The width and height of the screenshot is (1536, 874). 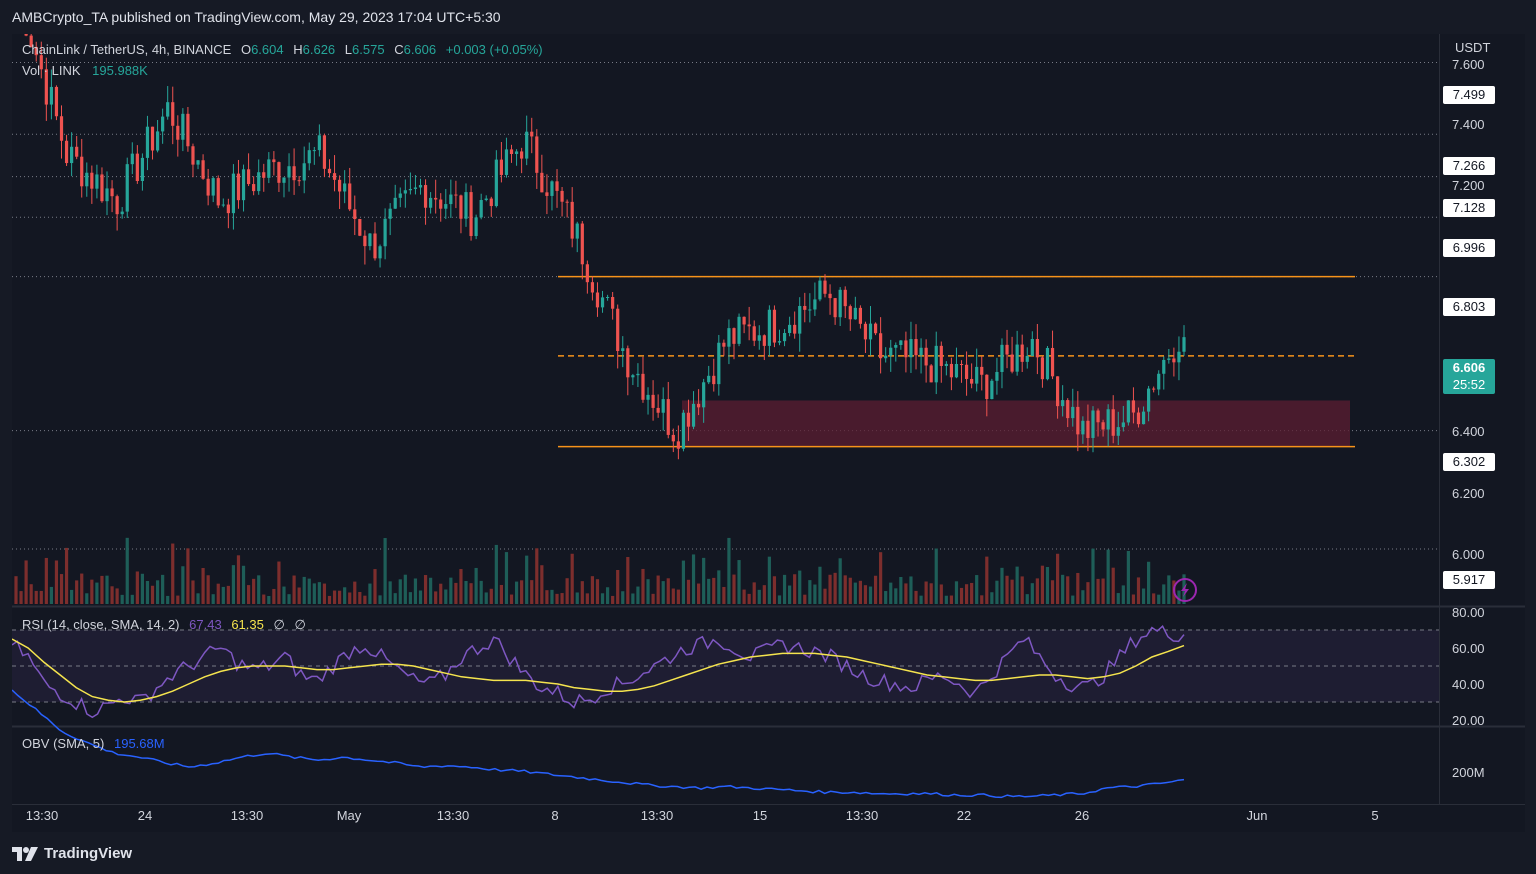 I want to click on y-tick-6400: 6.400, so click(x=1468, y=431).